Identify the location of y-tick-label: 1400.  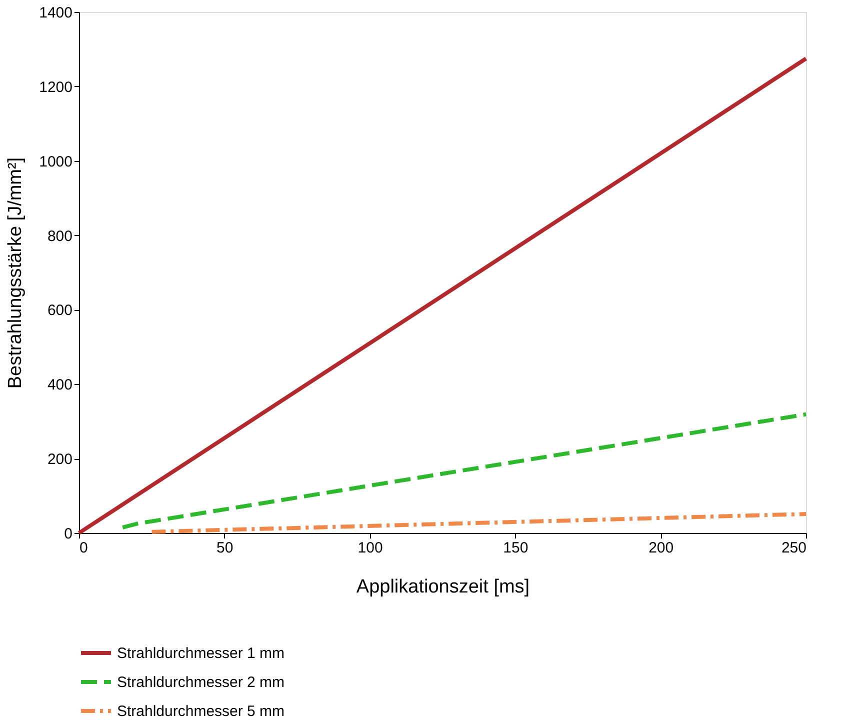
(55, 13).